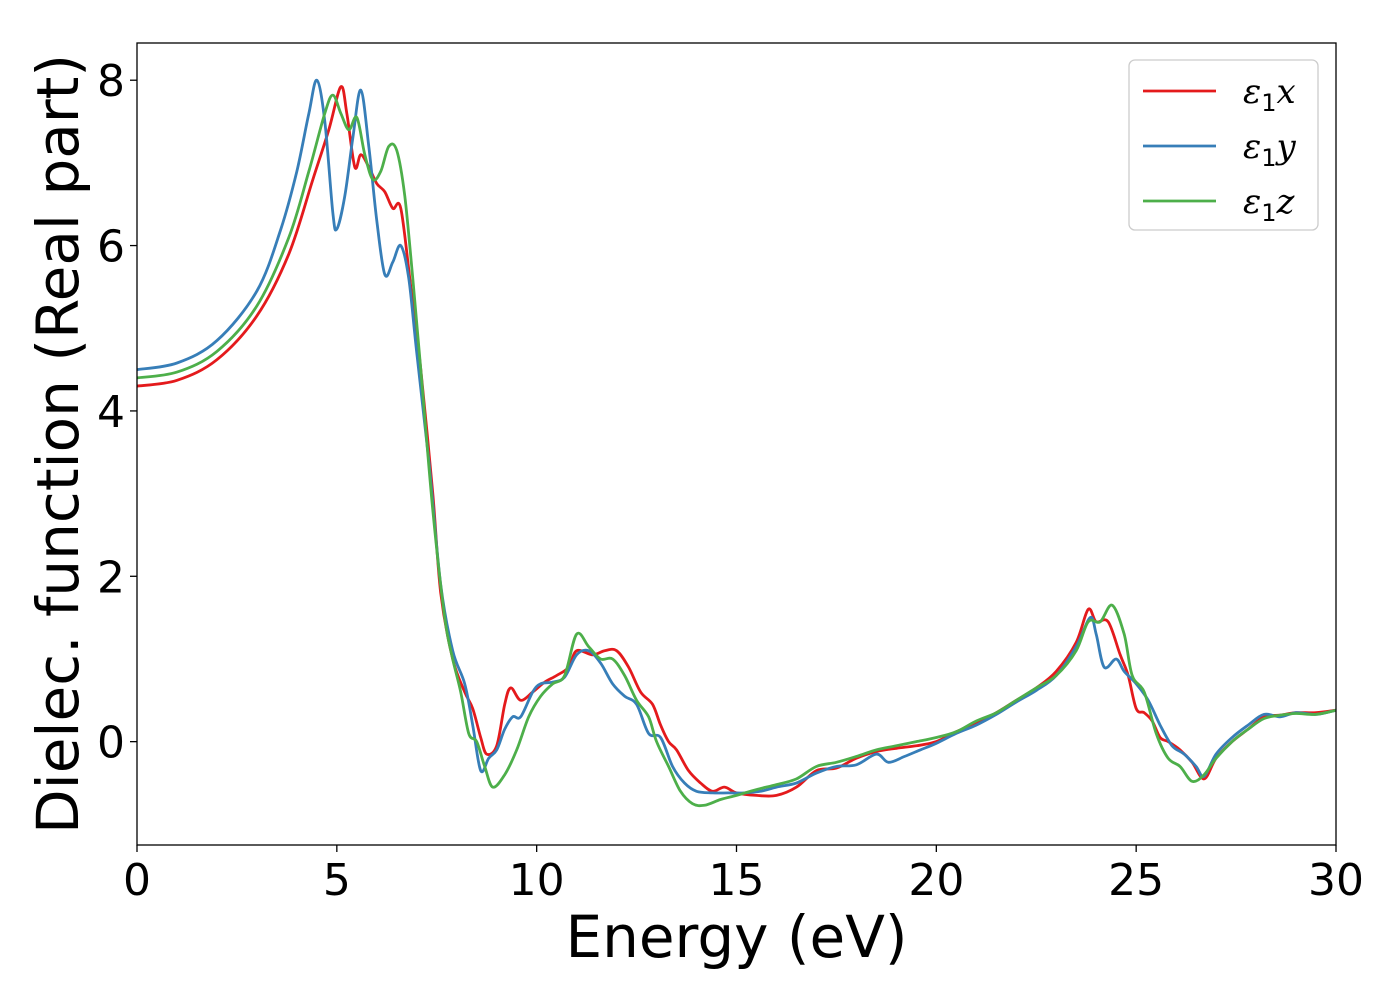  What do you see at coordinates (111, 743) in the screenshot?
I see `y-tick-label: 0` at bounding box center [111, 743].